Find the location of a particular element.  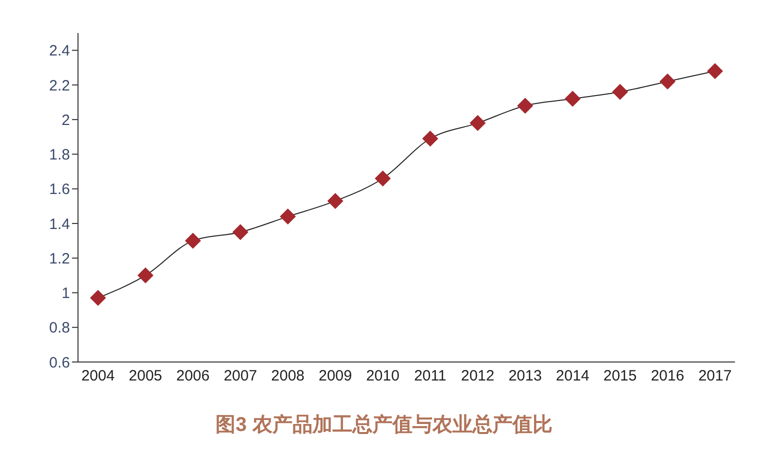

x-tick-label: 2010 is located at coordinates (383, 376).